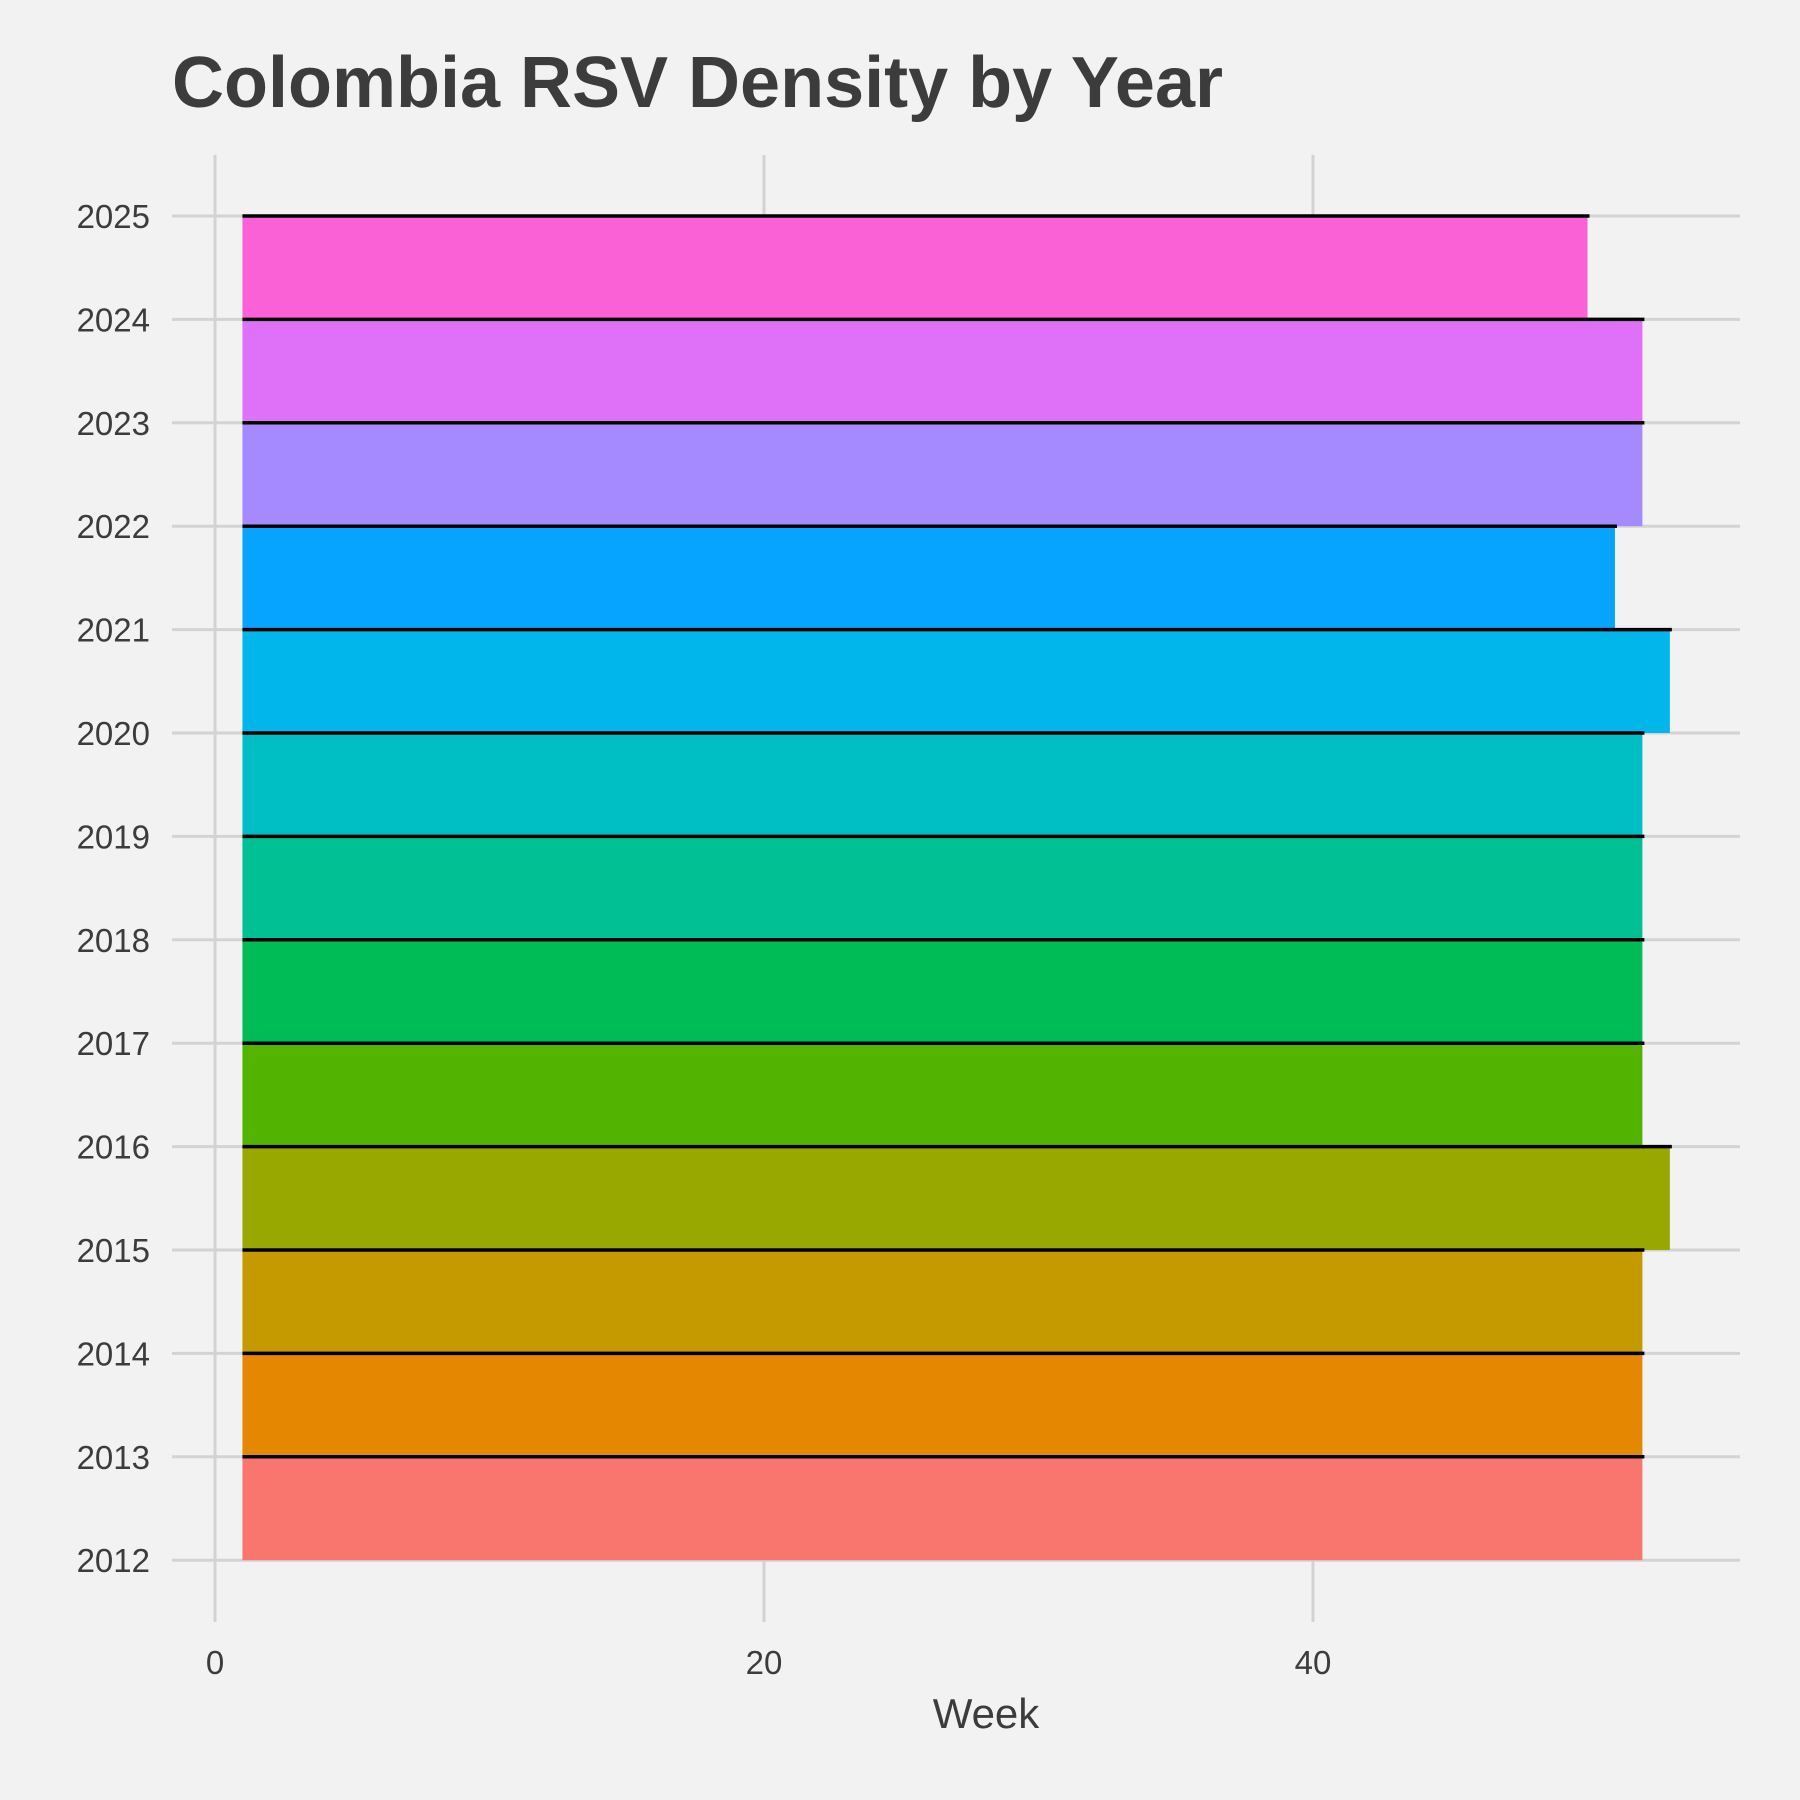 The image size is (1800, 1800). Describe the element at coordinates (113, 216) in the screenshot. I see `y-tick-label-2025: 2025` at that location.